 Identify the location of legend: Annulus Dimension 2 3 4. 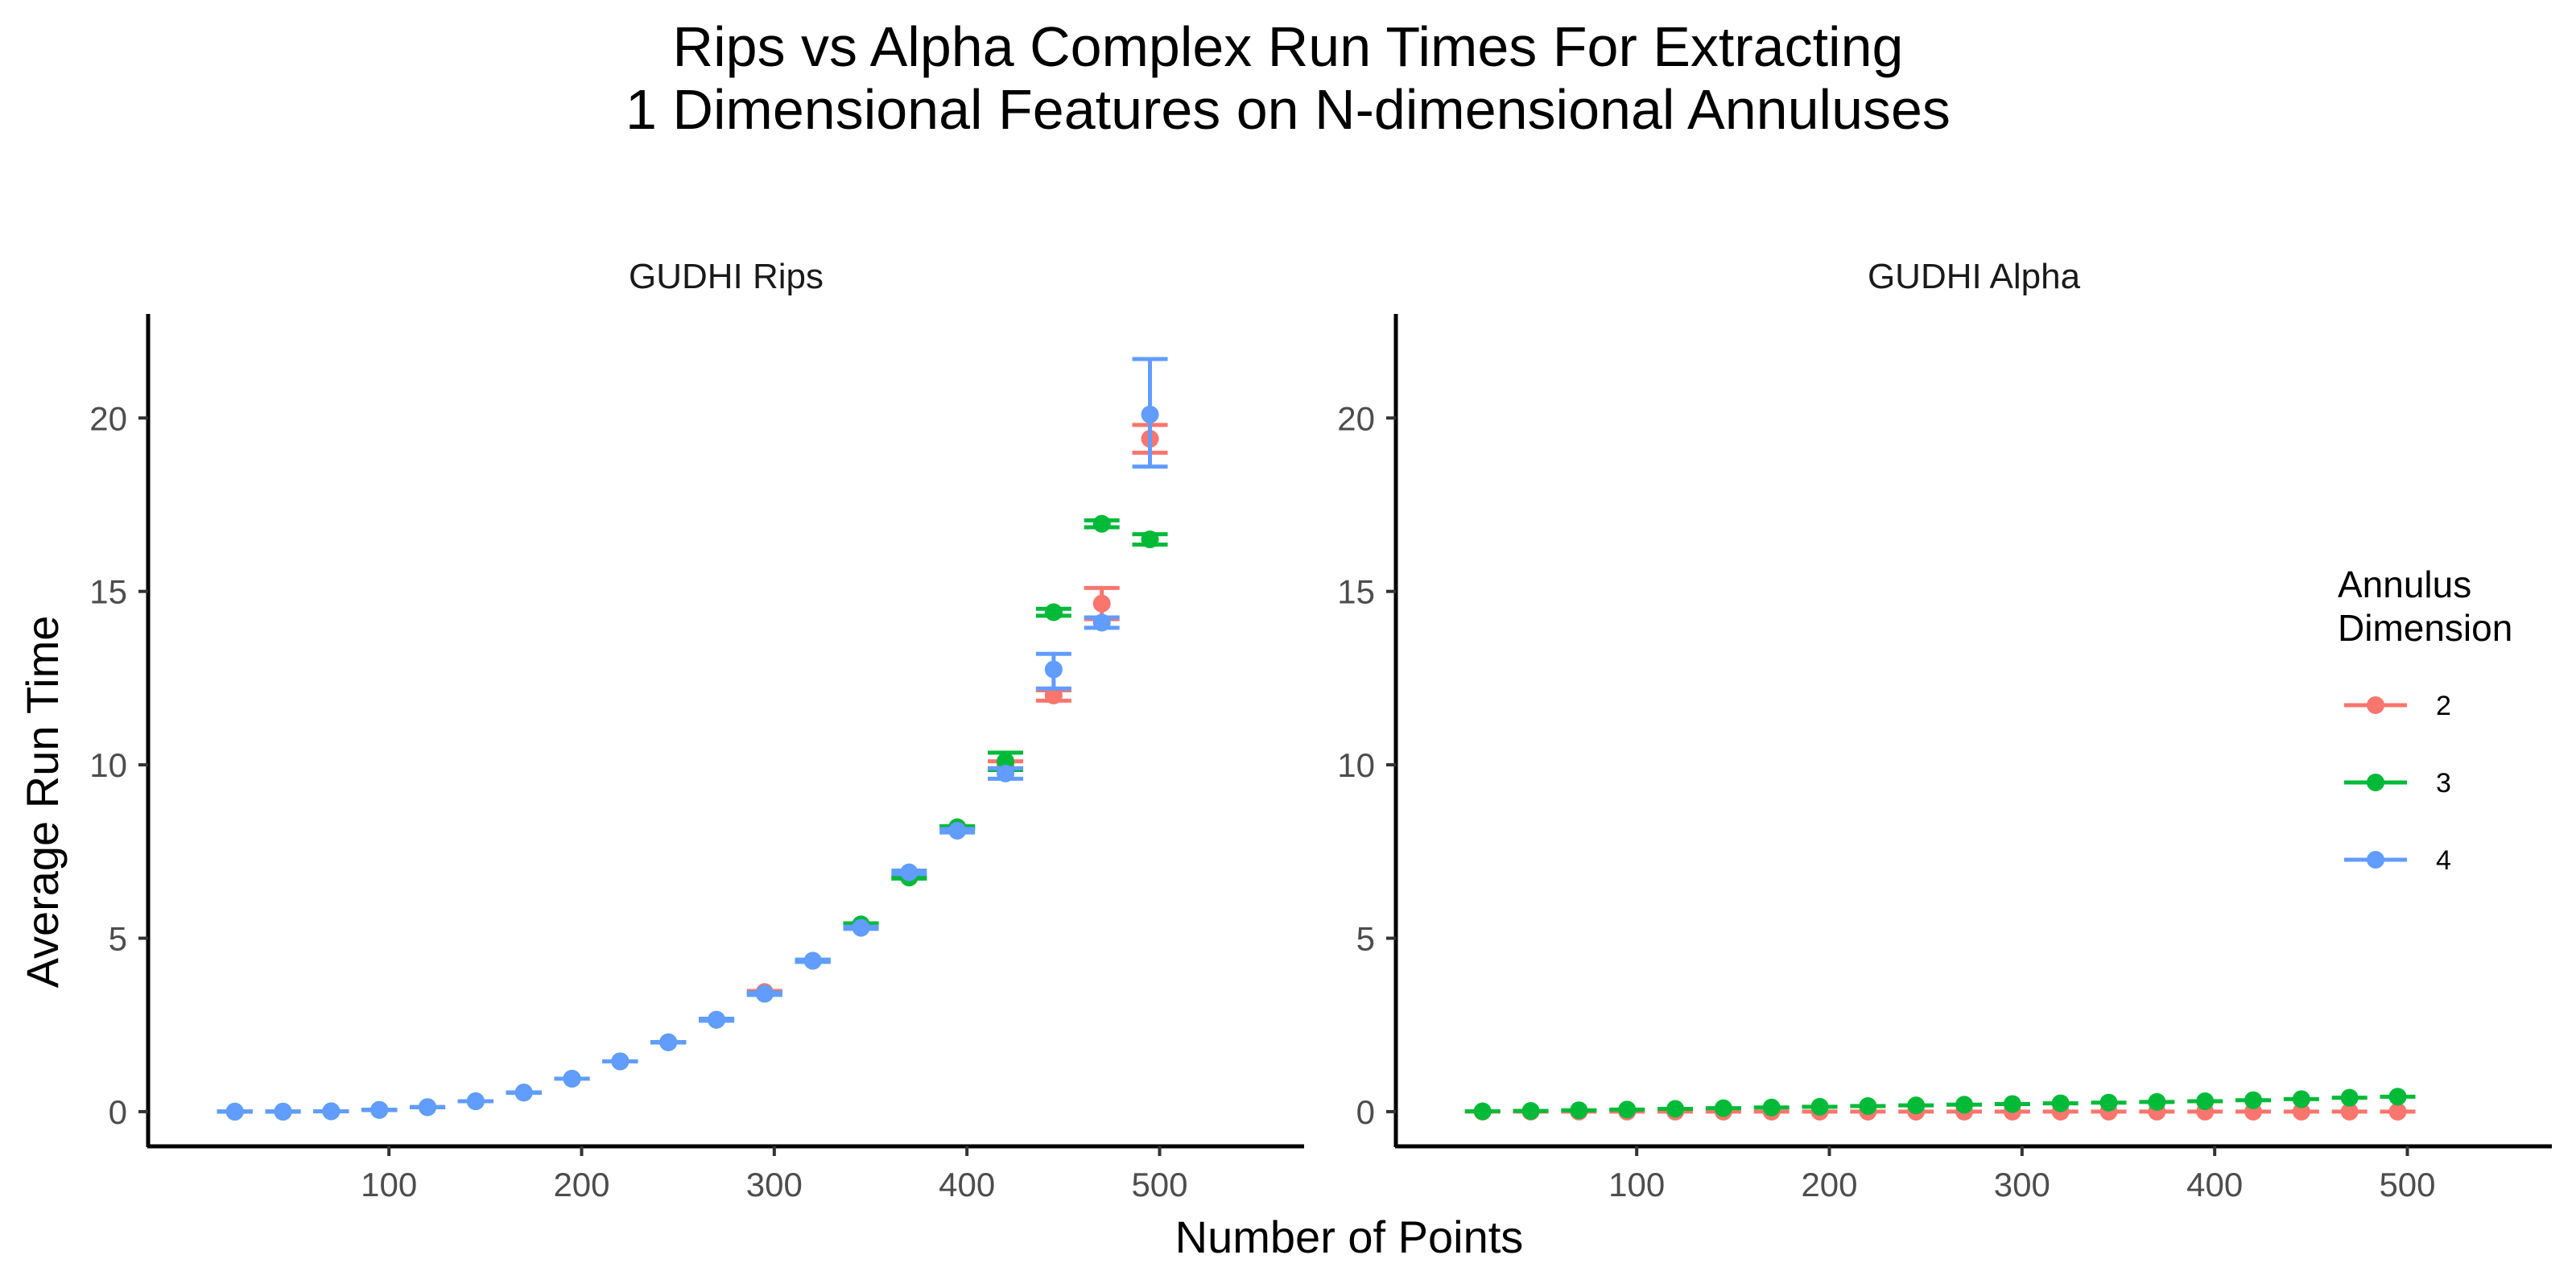
(2425, 720).